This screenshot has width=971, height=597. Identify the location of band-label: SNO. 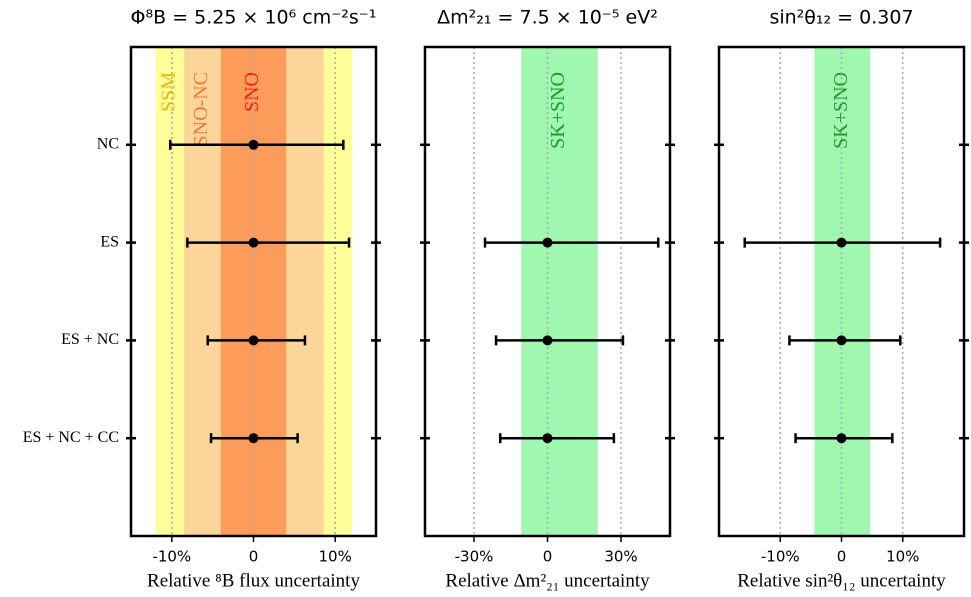
(252, 92).